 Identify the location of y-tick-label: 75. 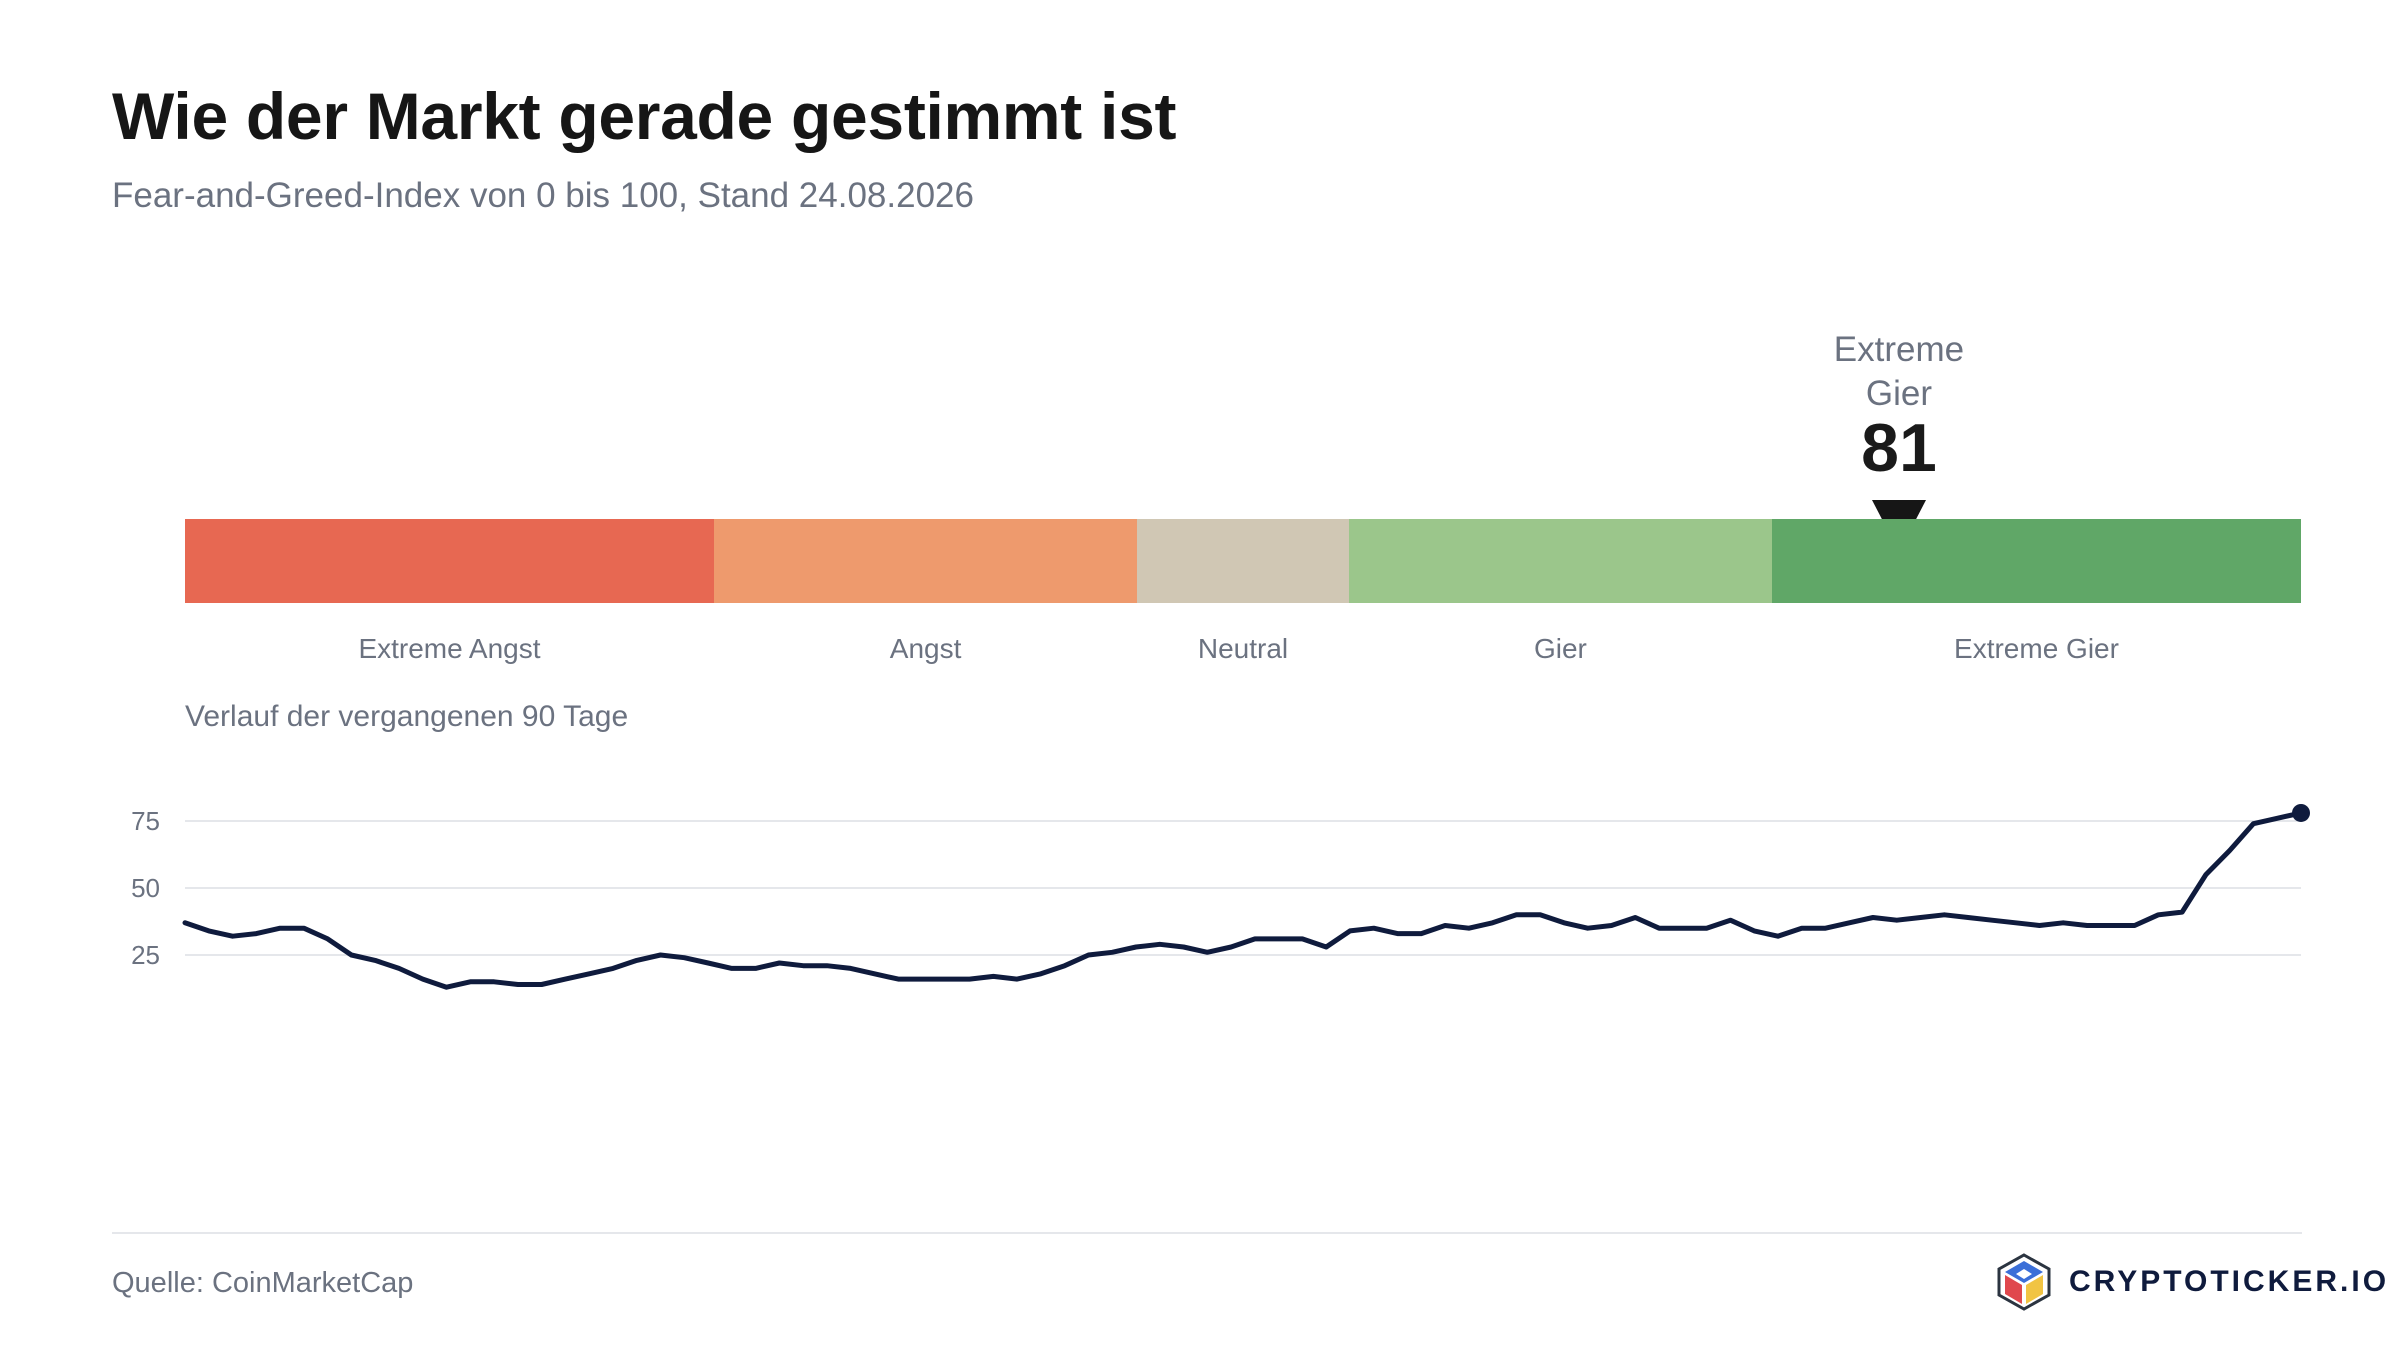
(145, 821).